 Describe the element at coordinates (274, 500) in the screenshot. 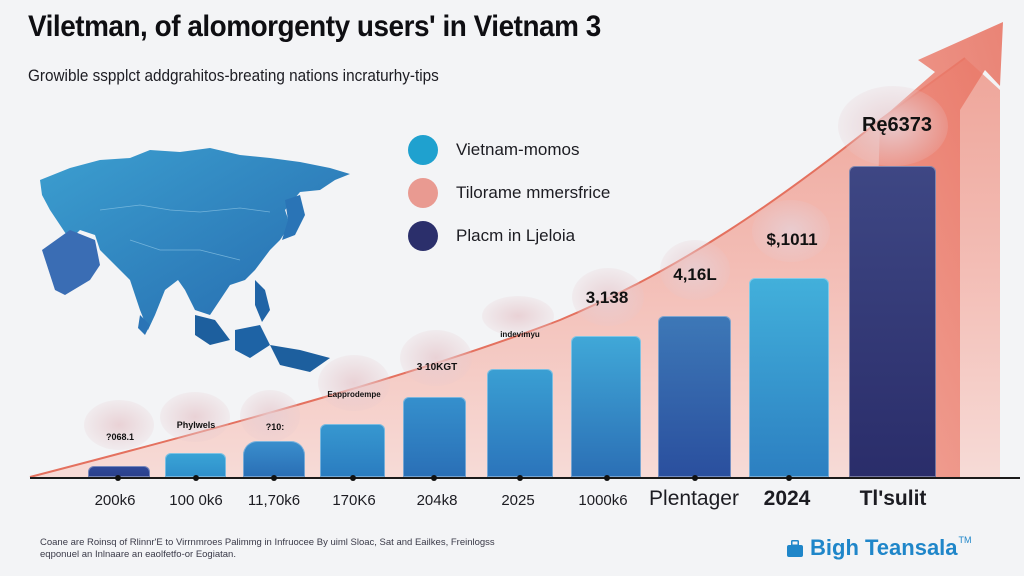

I see `x-axis-label: 11,70k6` at that location.